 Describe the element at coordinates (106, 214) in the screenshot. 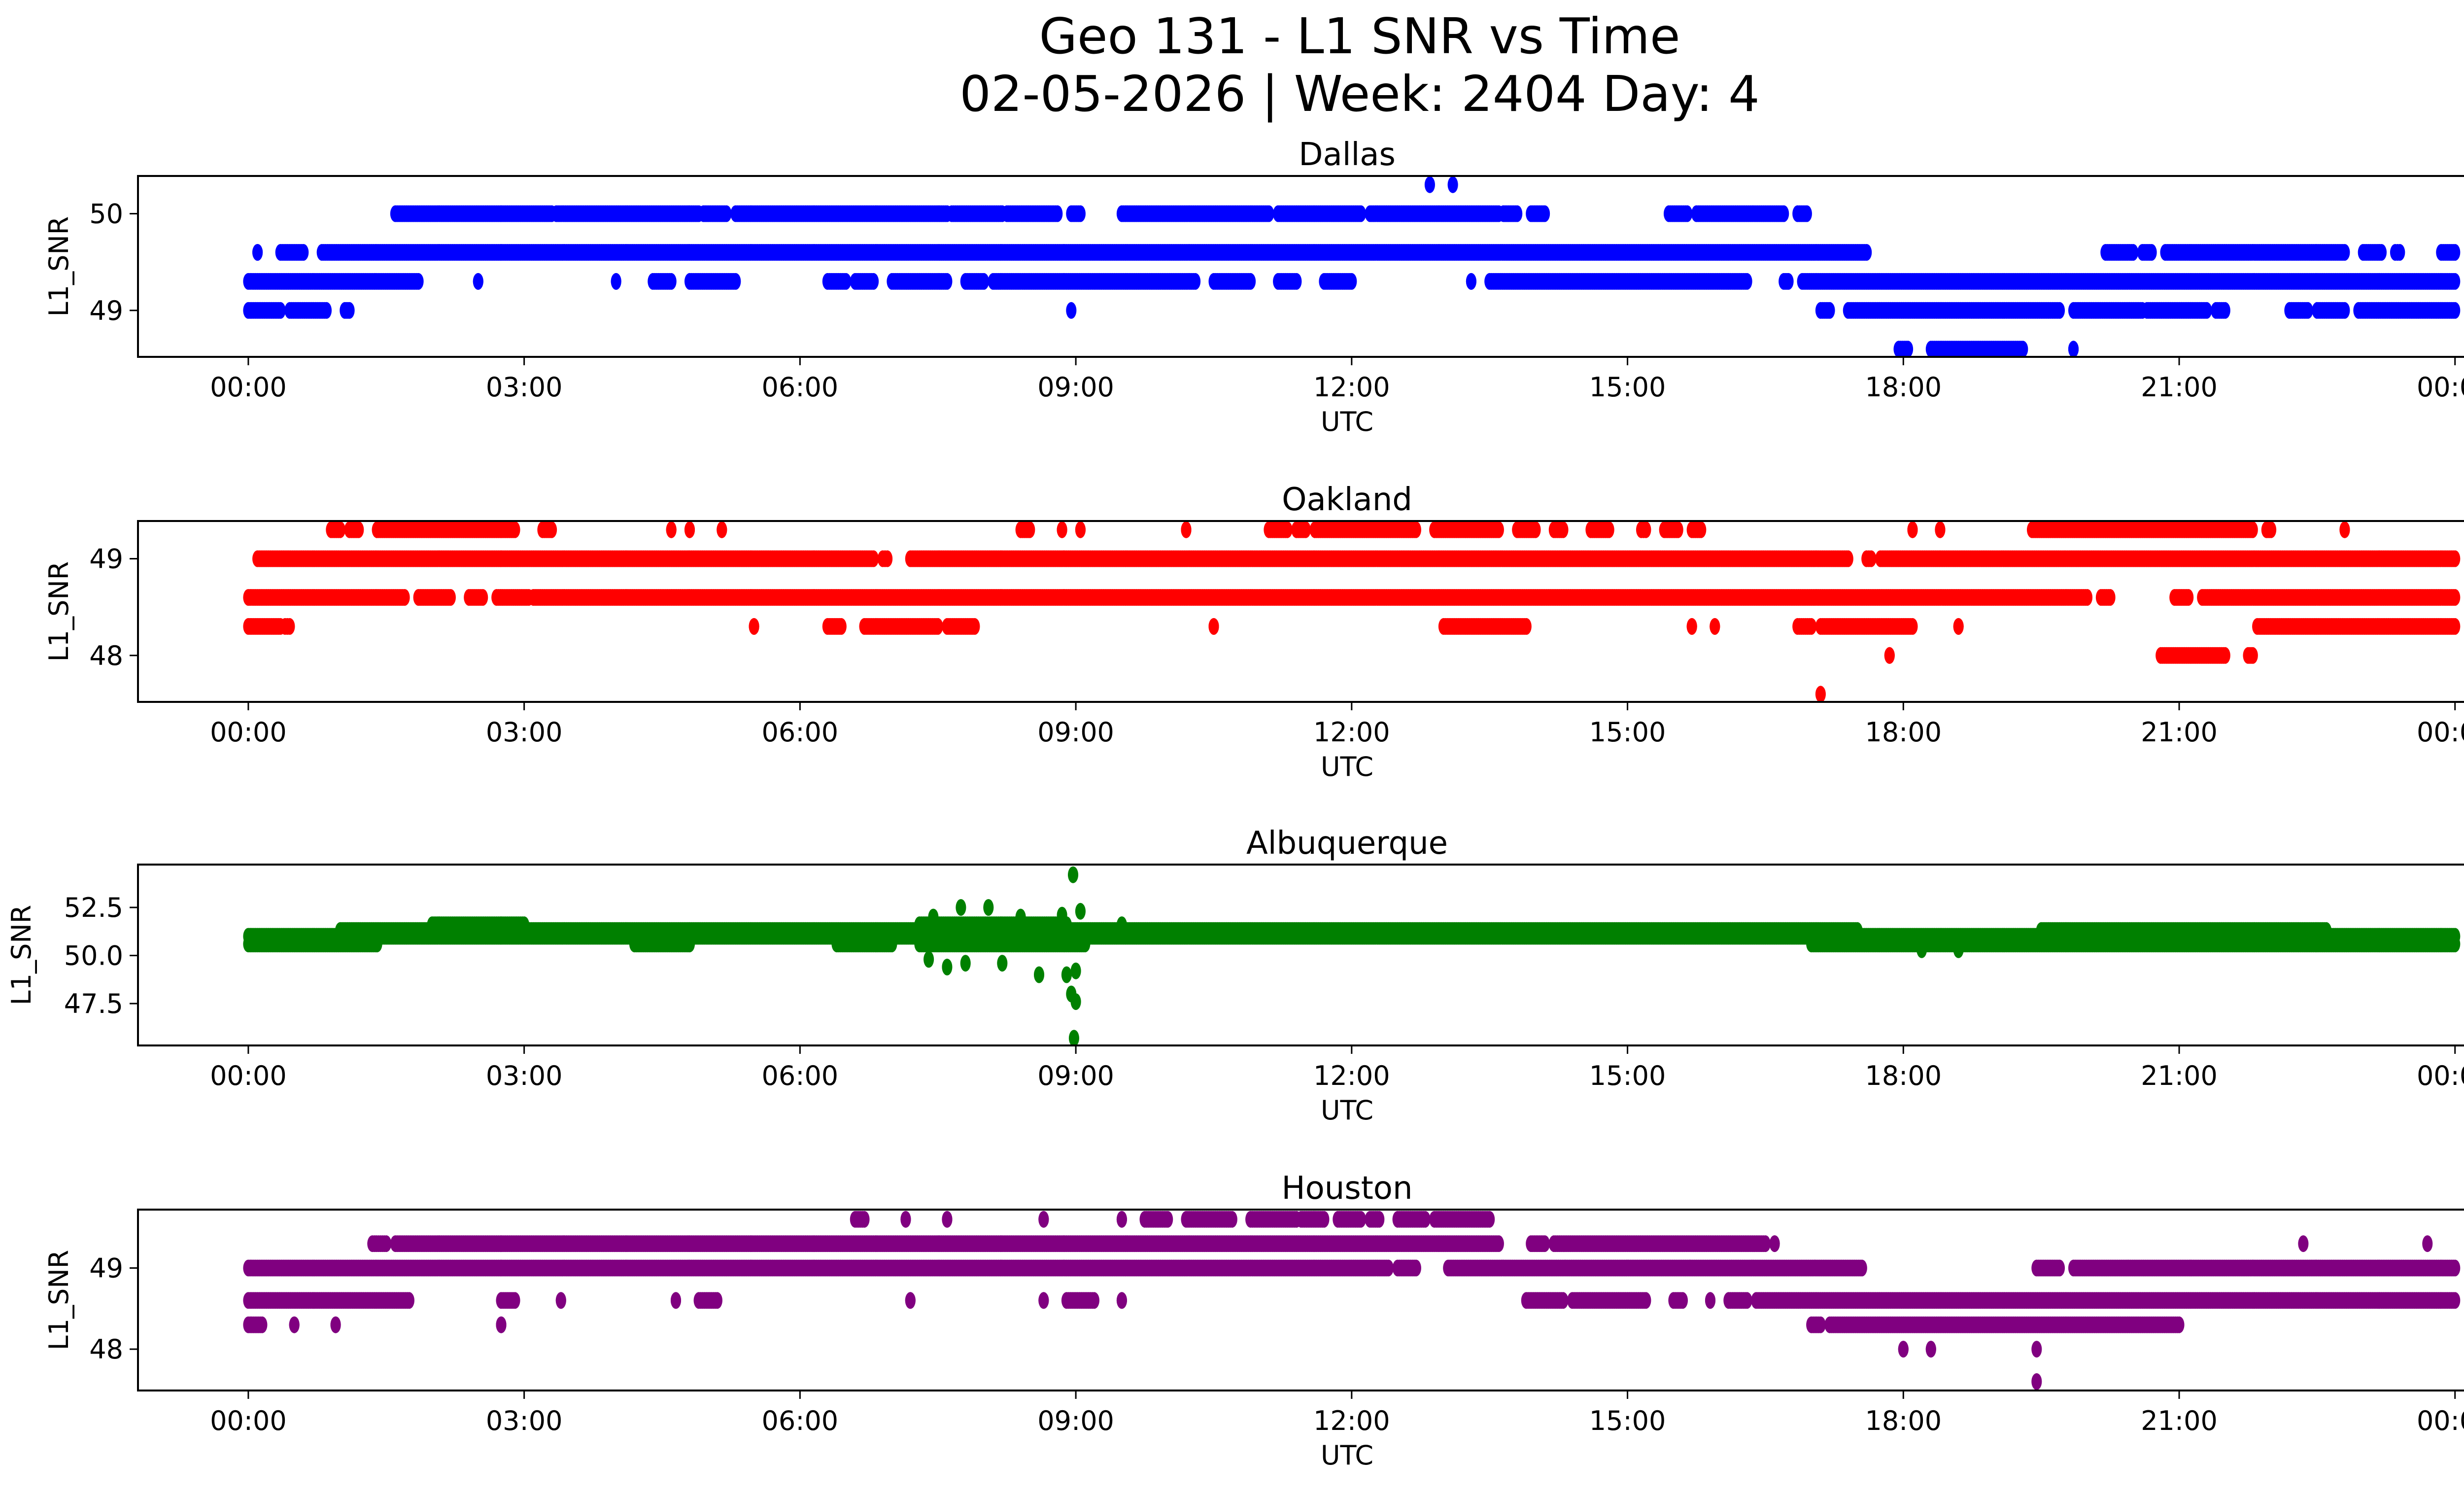

I see `y-tick-label: 50` at that location.